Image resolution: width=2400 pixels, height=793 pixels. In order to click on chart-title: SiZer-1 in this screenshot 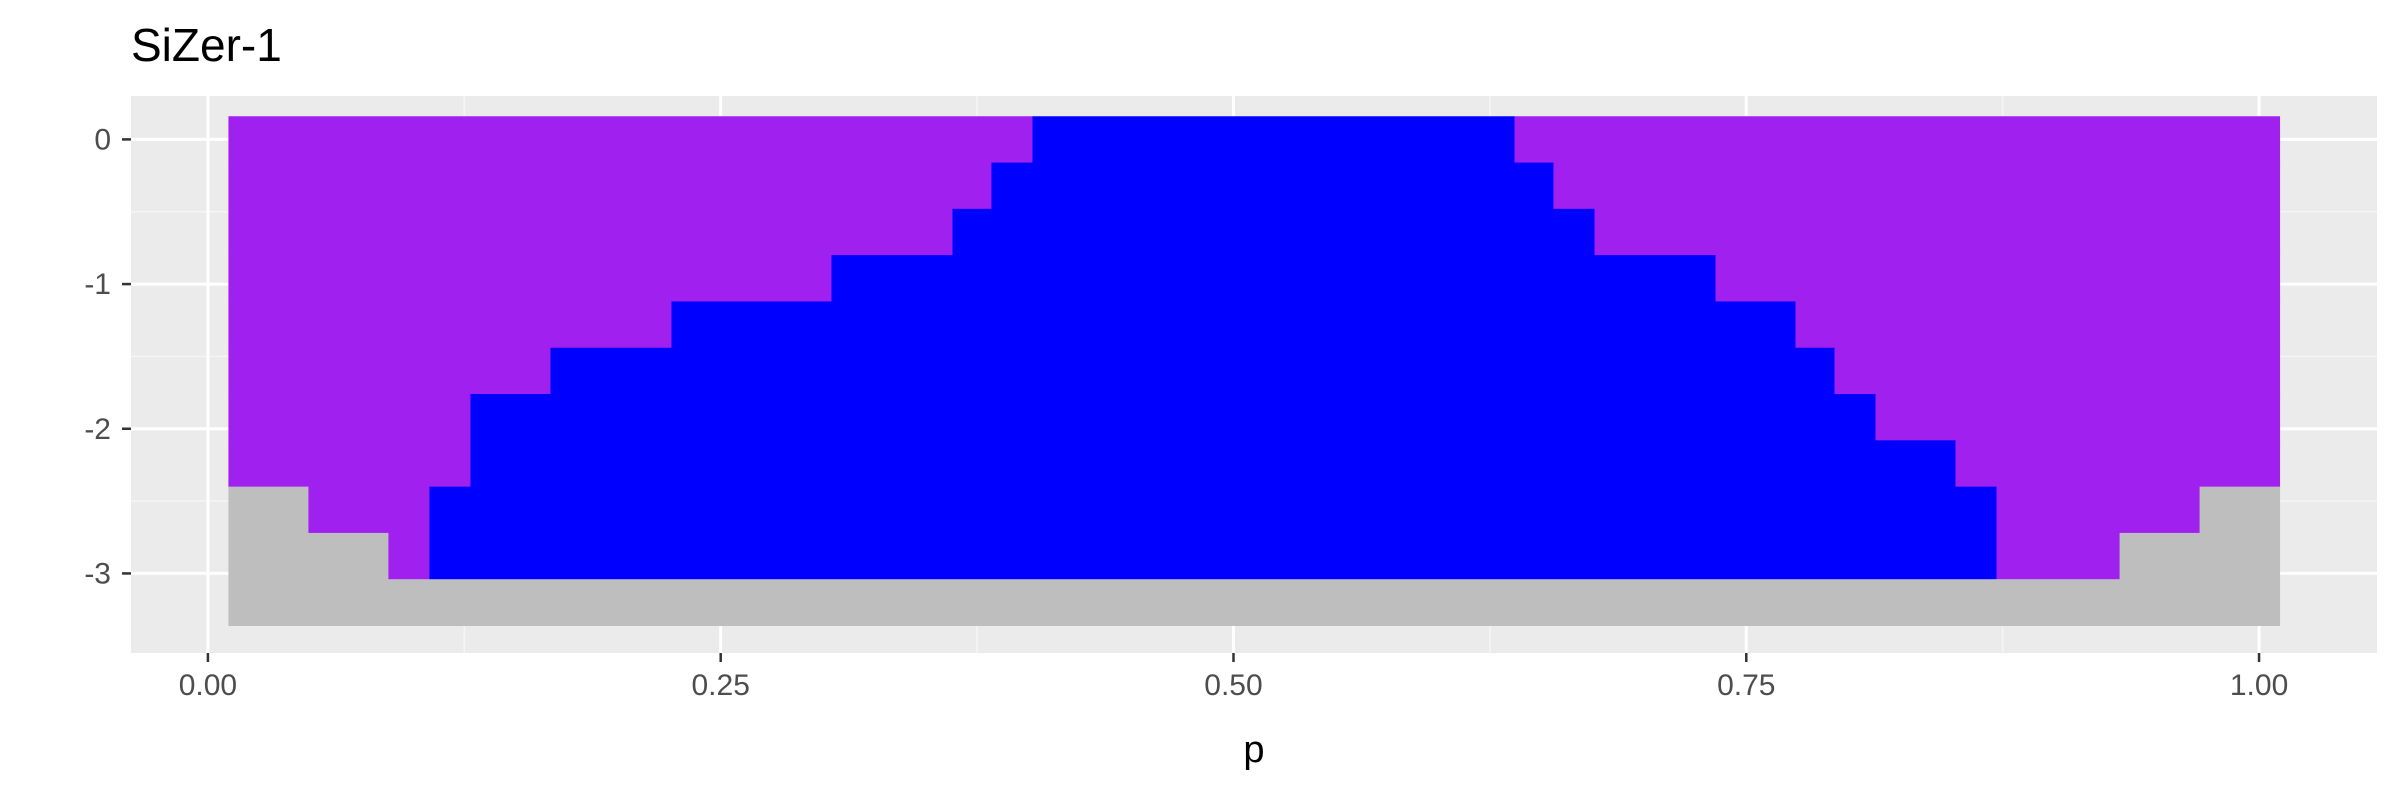, I will do `click(206, 45)`.